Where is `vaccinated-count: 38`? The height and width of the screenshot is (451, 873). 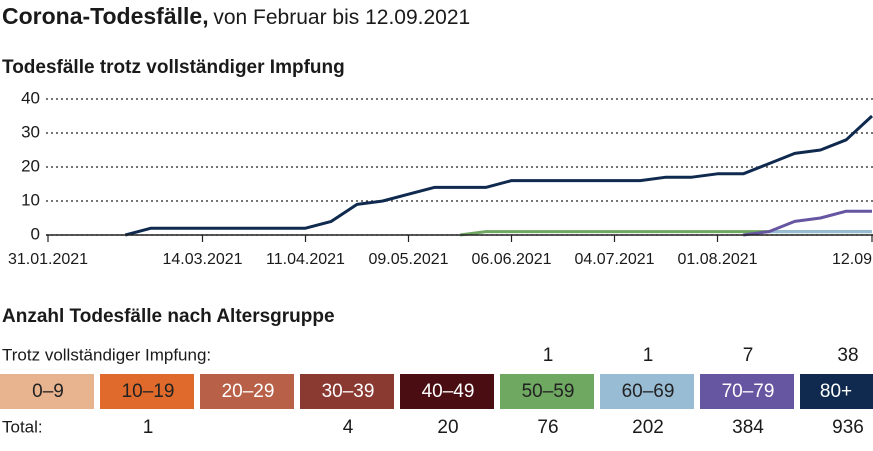 vaccinated-count: 38 is located at coordinates (847, 355).